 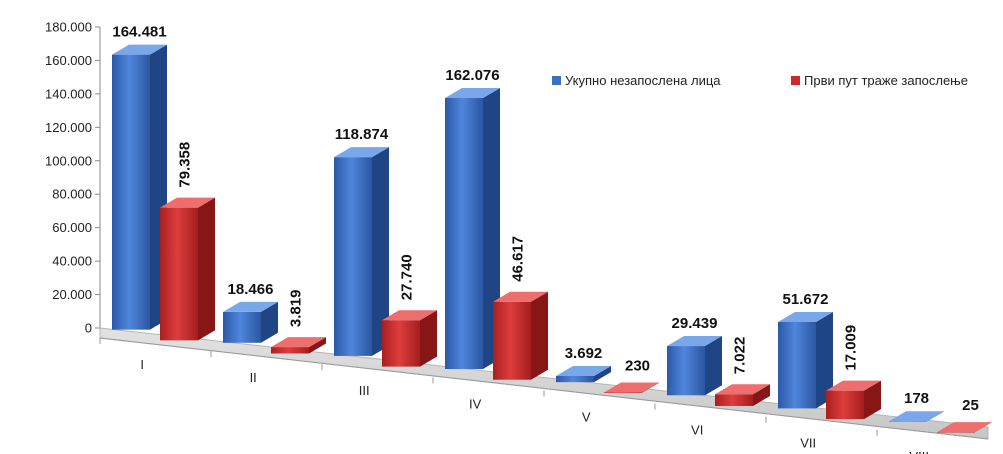 What do you see at coordinates (637, 365) in the screenshot?
I see `data-label-series2: 230` at bounding box center [637, 365].